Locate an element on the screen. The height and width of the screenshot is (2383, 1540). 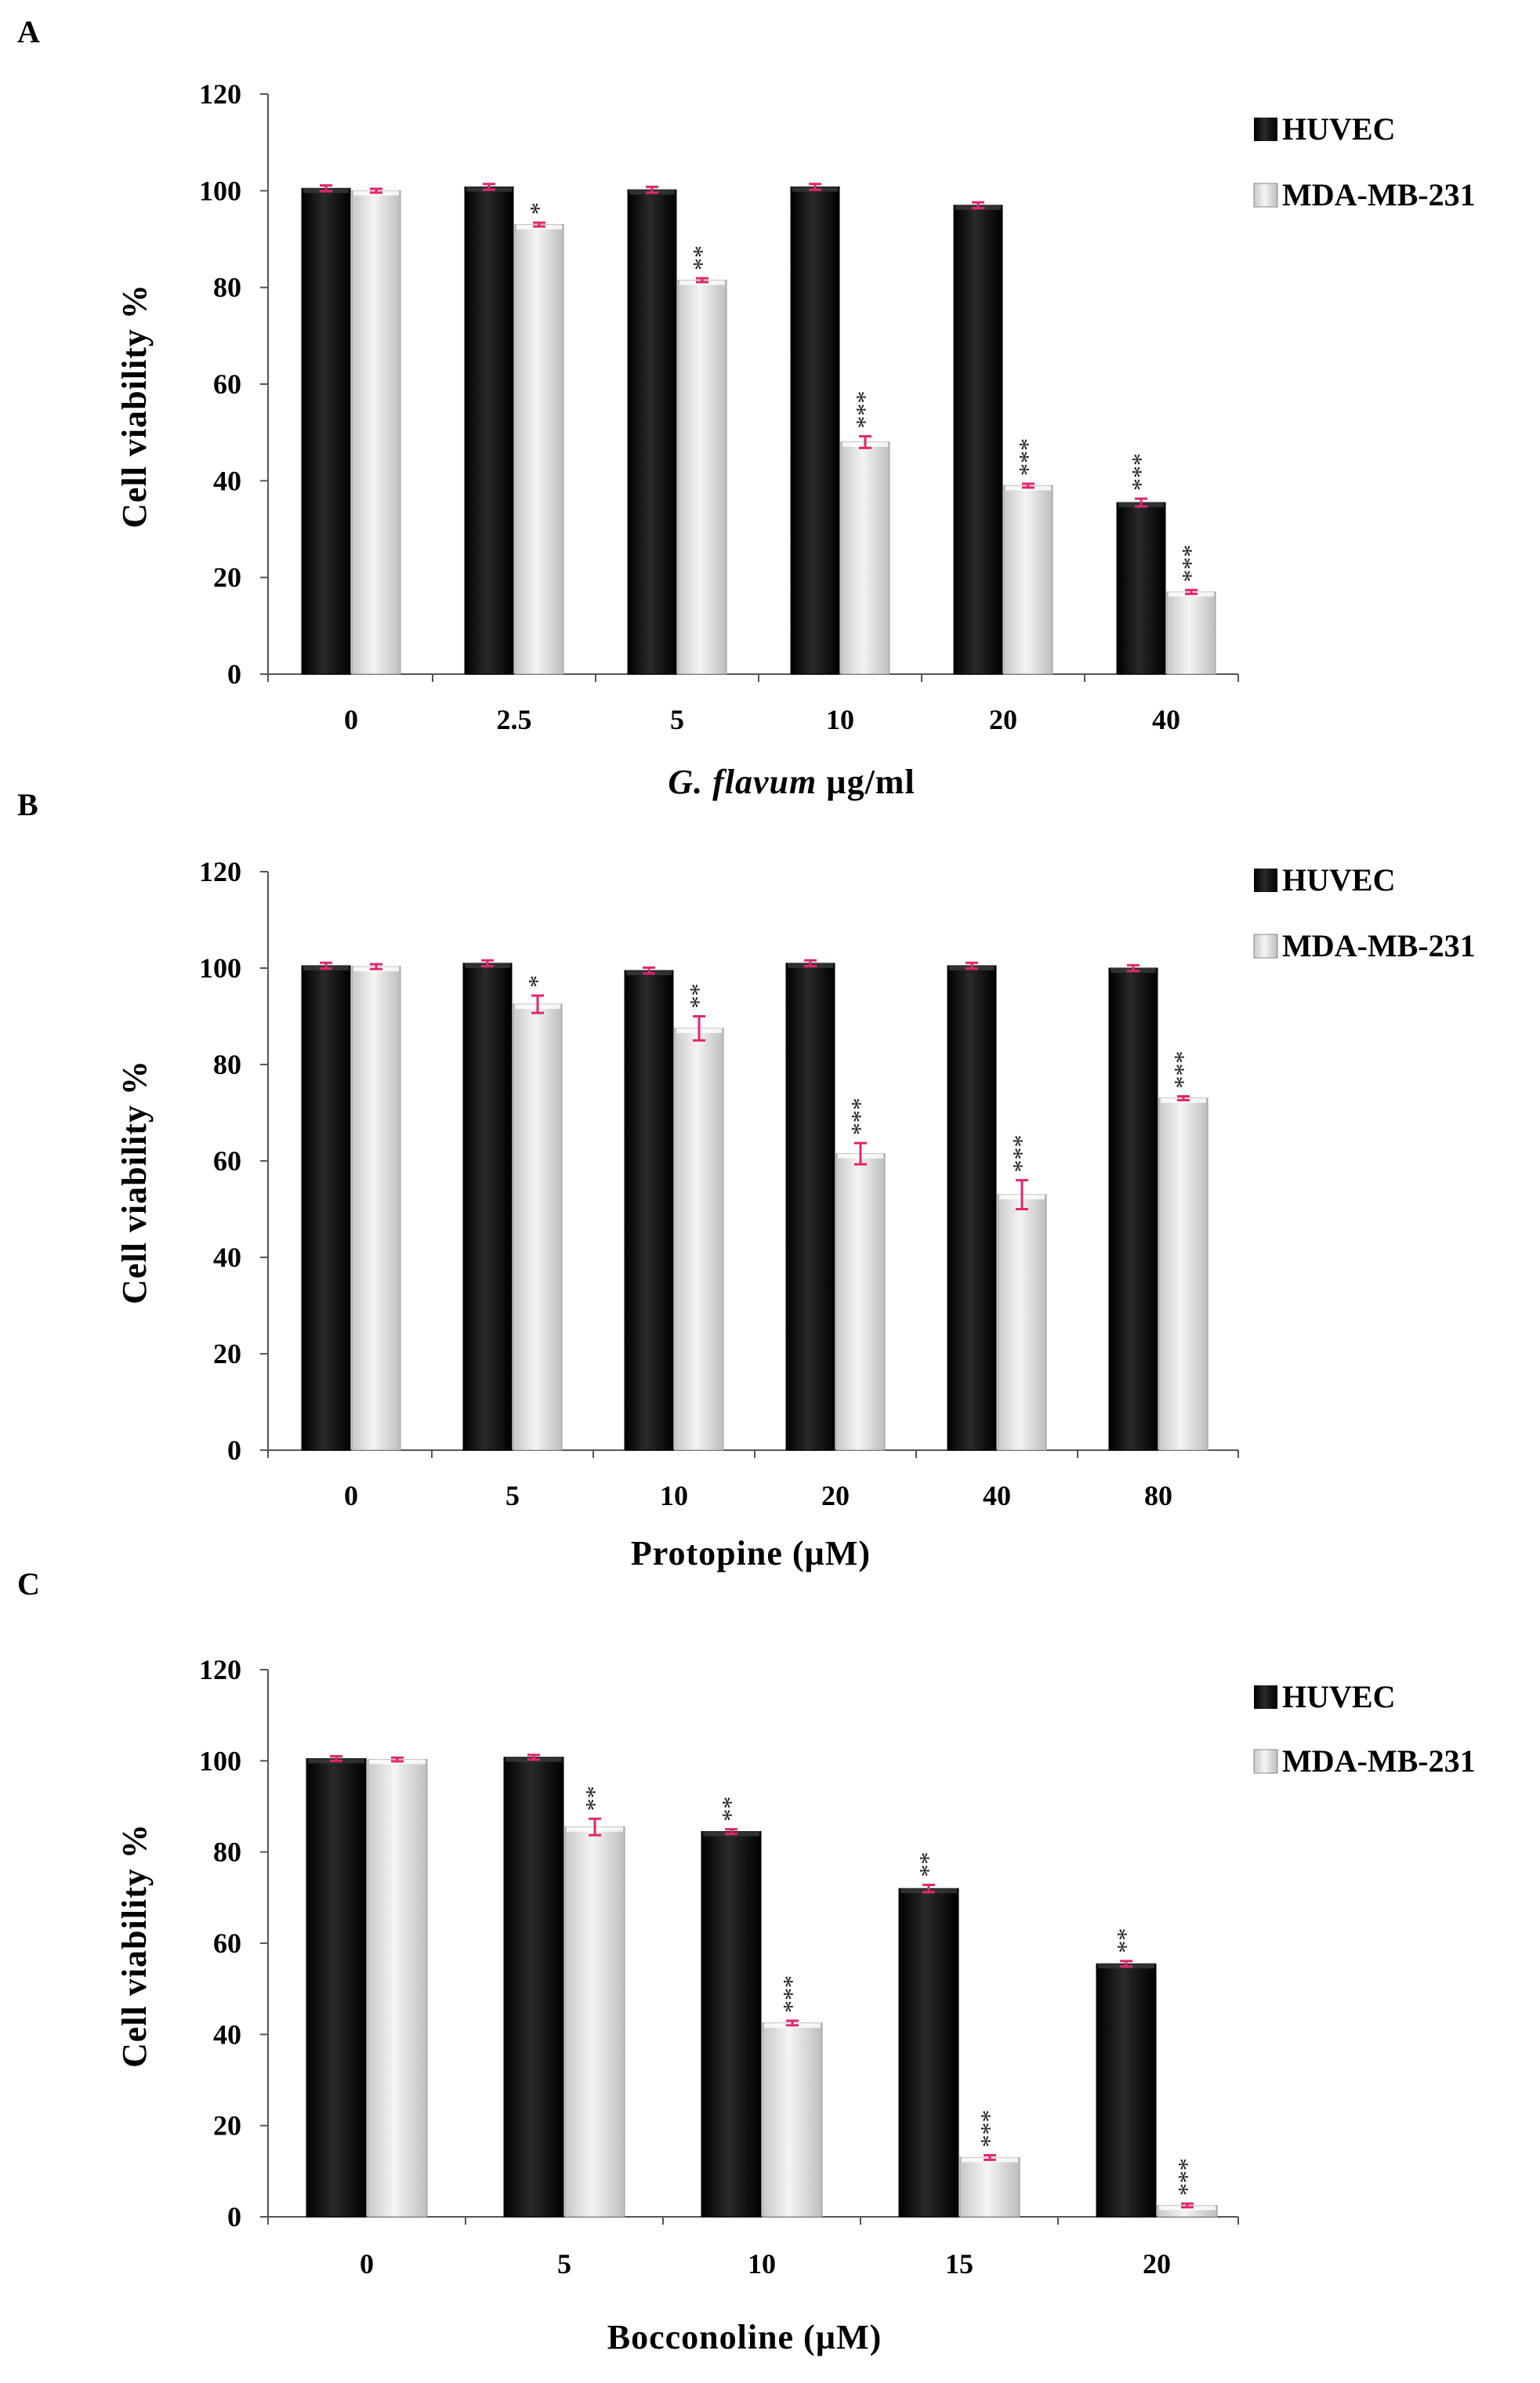
panel-a-x-axis-title: G. flavum µg/ml is located at coordinates (791, 782).